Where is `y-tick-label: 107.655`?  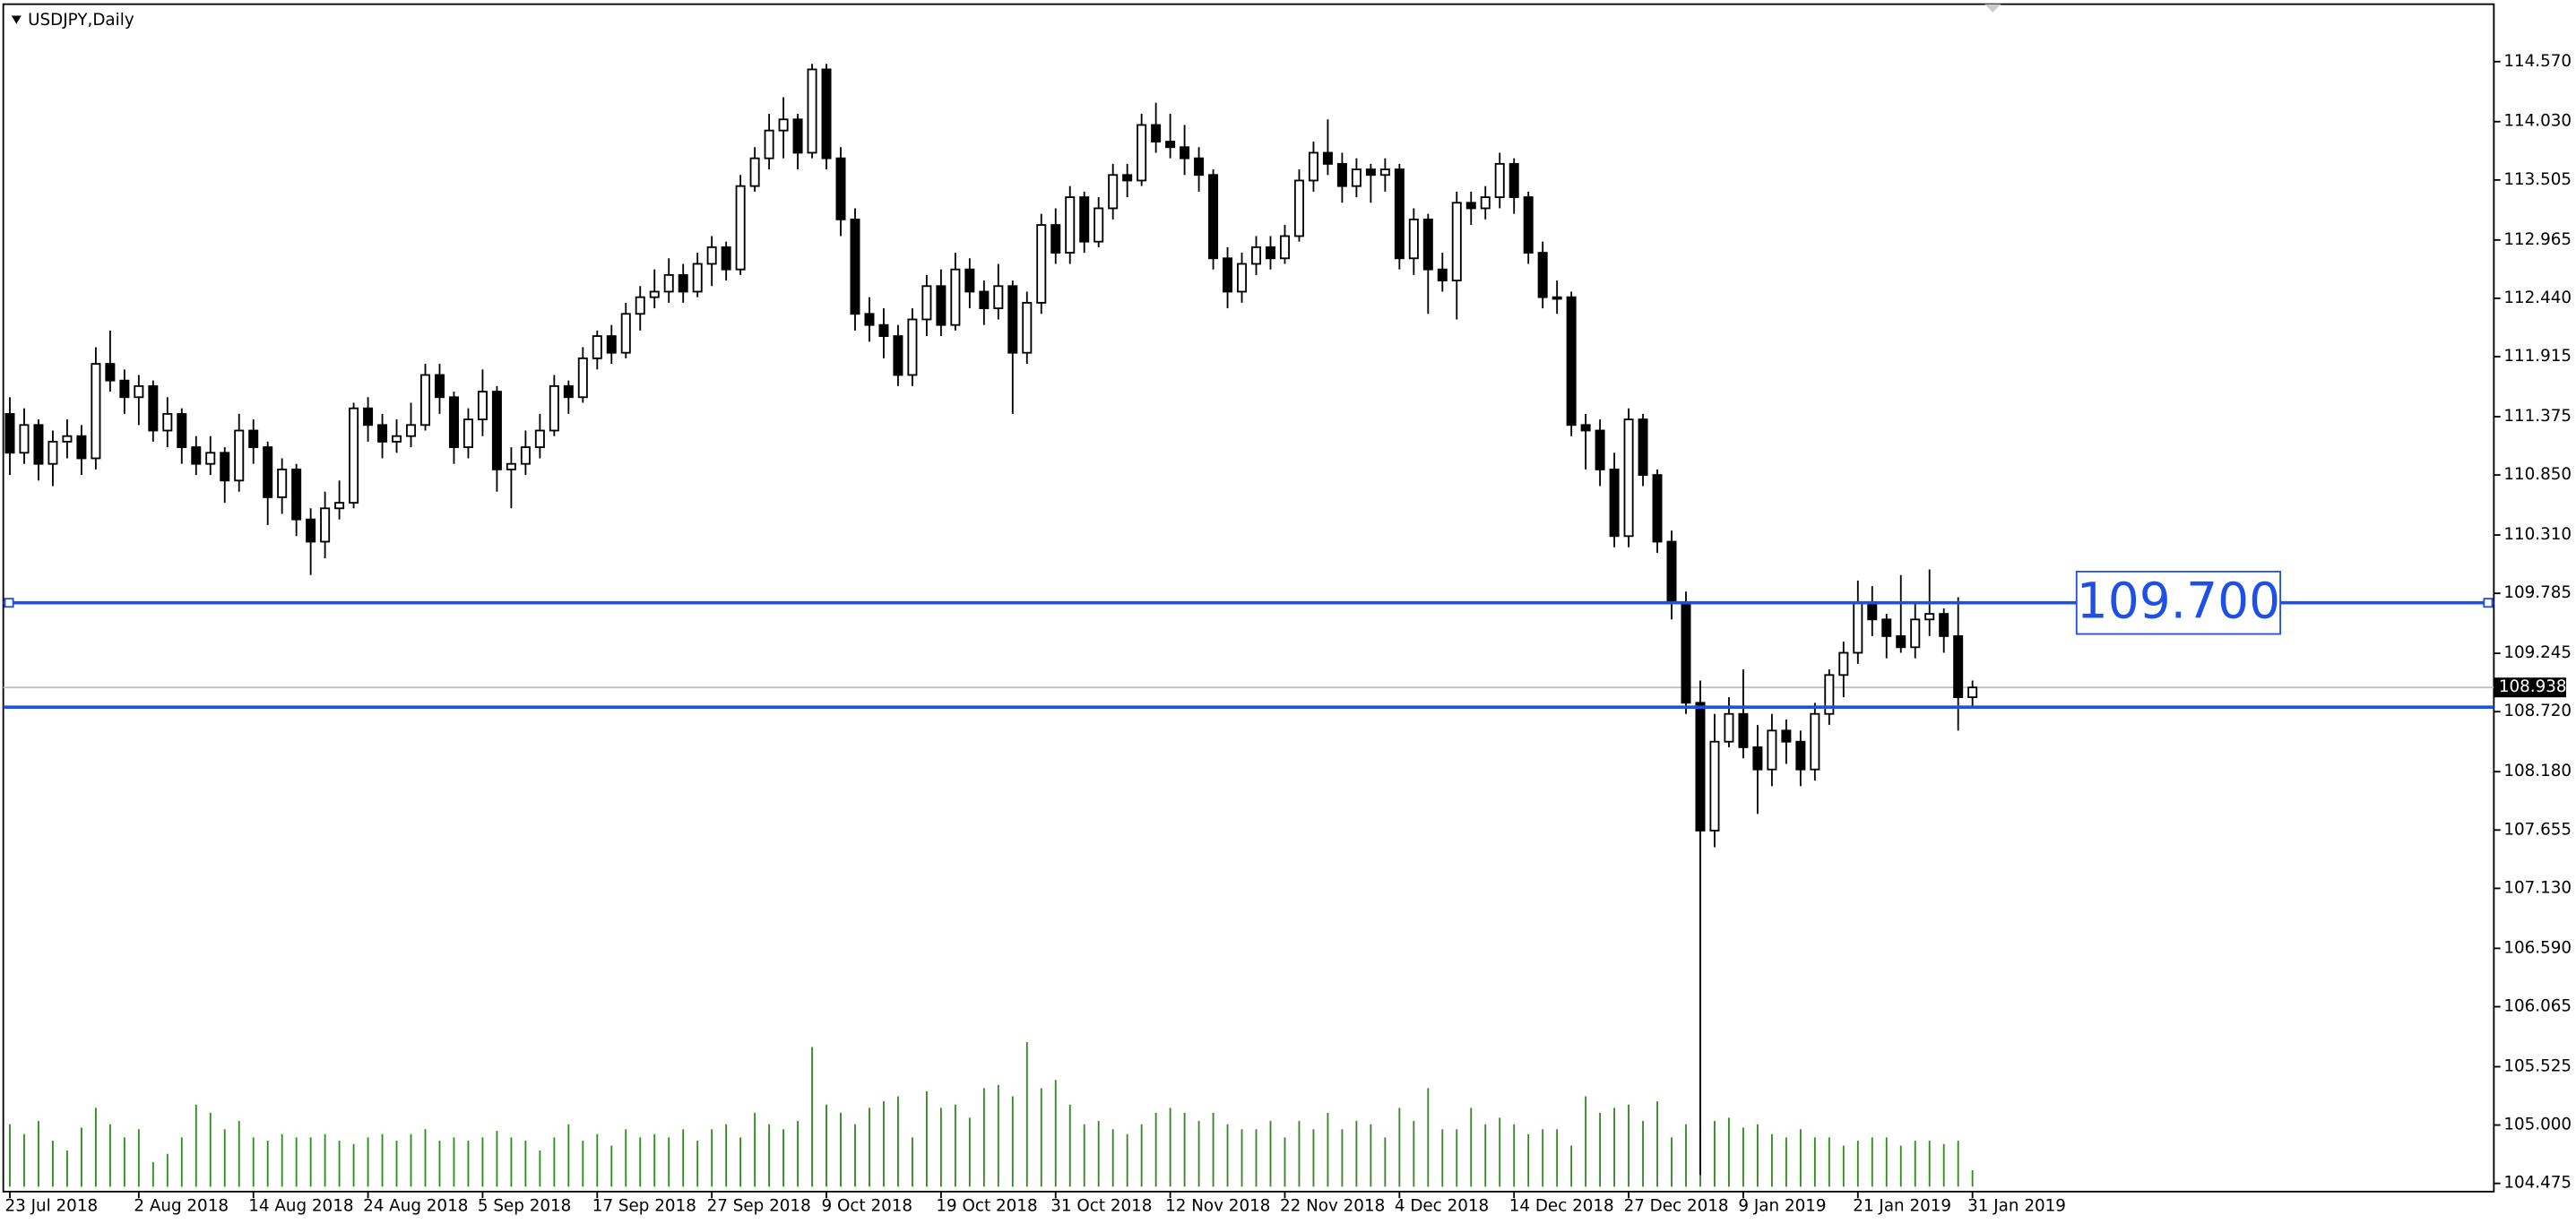
y-tick-label: 107.655 is located at coordinates (2537, 829).